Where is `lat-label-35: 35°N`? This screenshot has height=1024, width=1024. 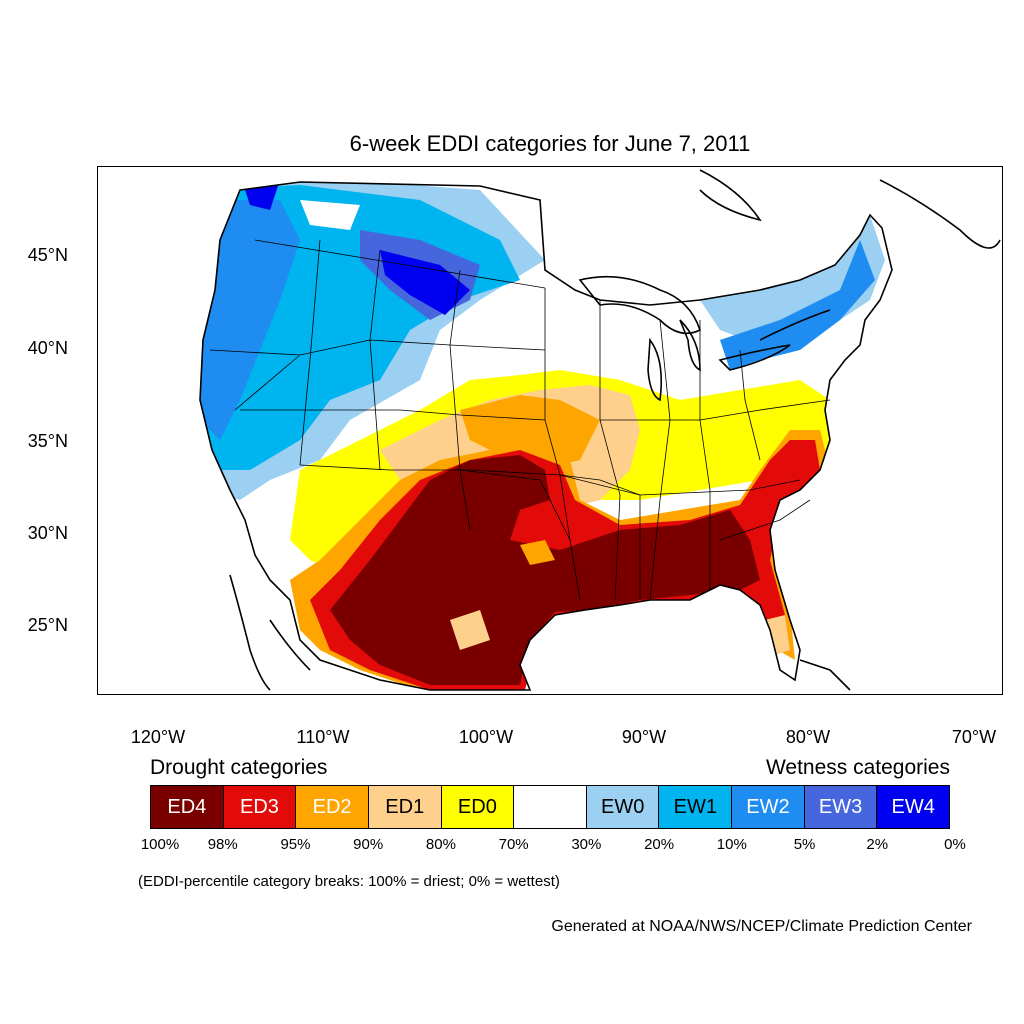 lat-label-35: 35°N is located at coordinates (47, 441).